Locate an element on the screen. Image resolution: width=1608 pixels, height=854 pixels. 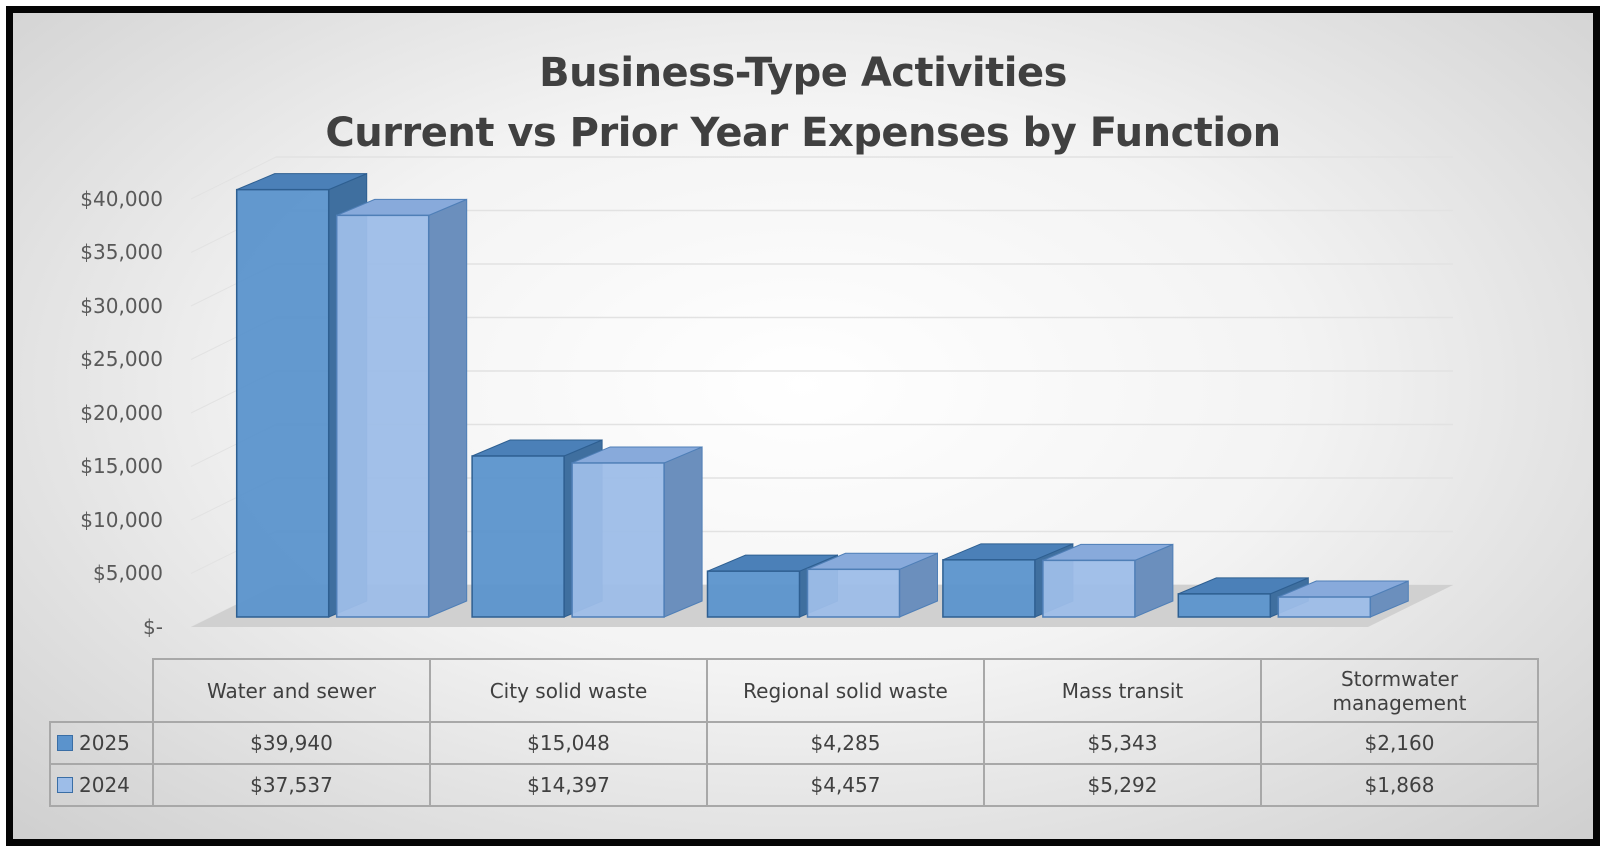
legend-entry-2024: 2024 is located at coordinates (101, 785).